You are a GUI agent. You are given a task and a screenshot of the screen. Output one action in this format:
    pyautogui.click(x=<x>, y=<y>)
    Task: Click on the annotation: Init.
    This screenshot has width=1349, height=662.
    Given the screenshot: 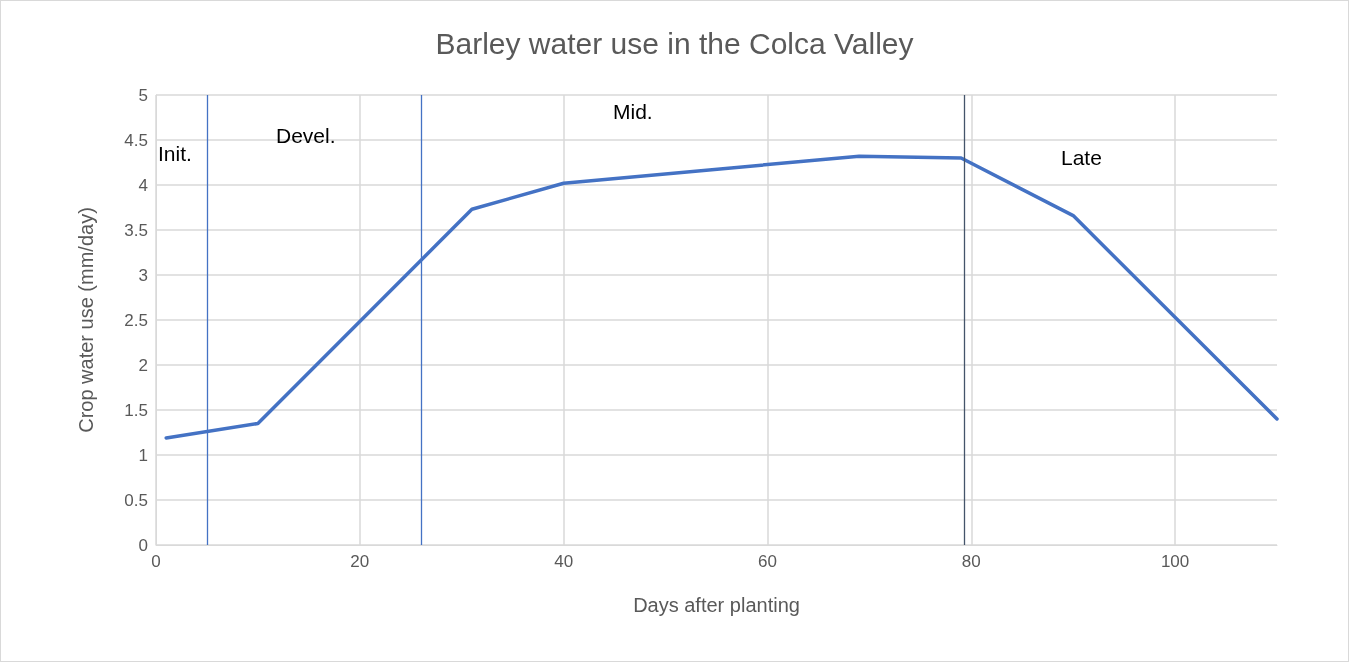 What is the action you would take?
    pyautogui.click(x=175, y=153)
    